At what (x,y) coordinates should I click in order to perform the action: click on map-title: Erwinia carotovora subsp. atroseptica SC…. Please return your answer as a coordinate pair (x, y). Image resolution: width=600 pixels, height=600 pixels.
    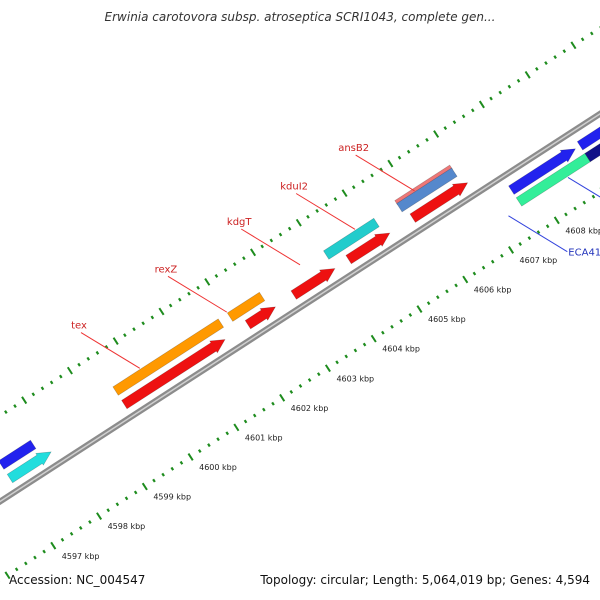
    Looking at the image, I should click on (300, 17).